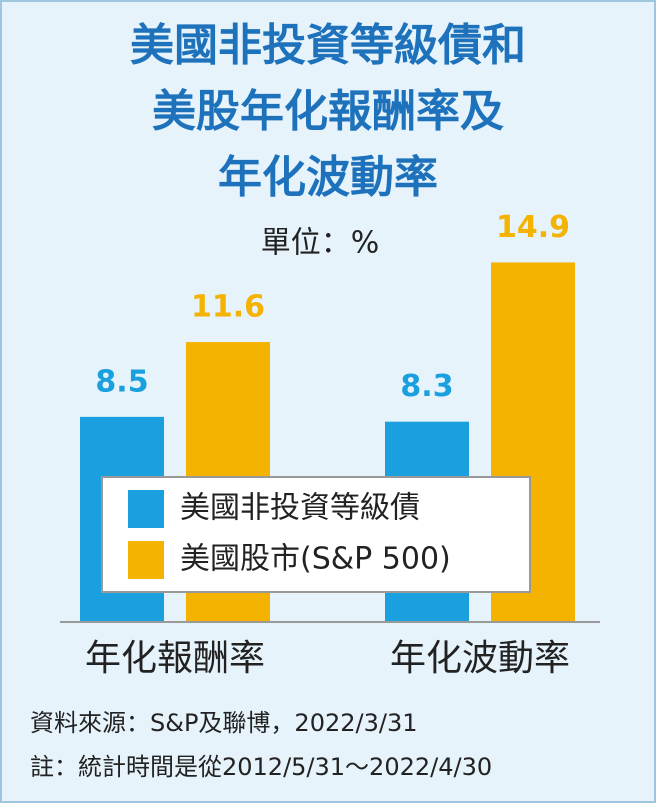 This screenshot has height=803, width=656. Describe the element at coordinates (426, 386) in the screenshot. I see `value-label: 8.3` at that location.